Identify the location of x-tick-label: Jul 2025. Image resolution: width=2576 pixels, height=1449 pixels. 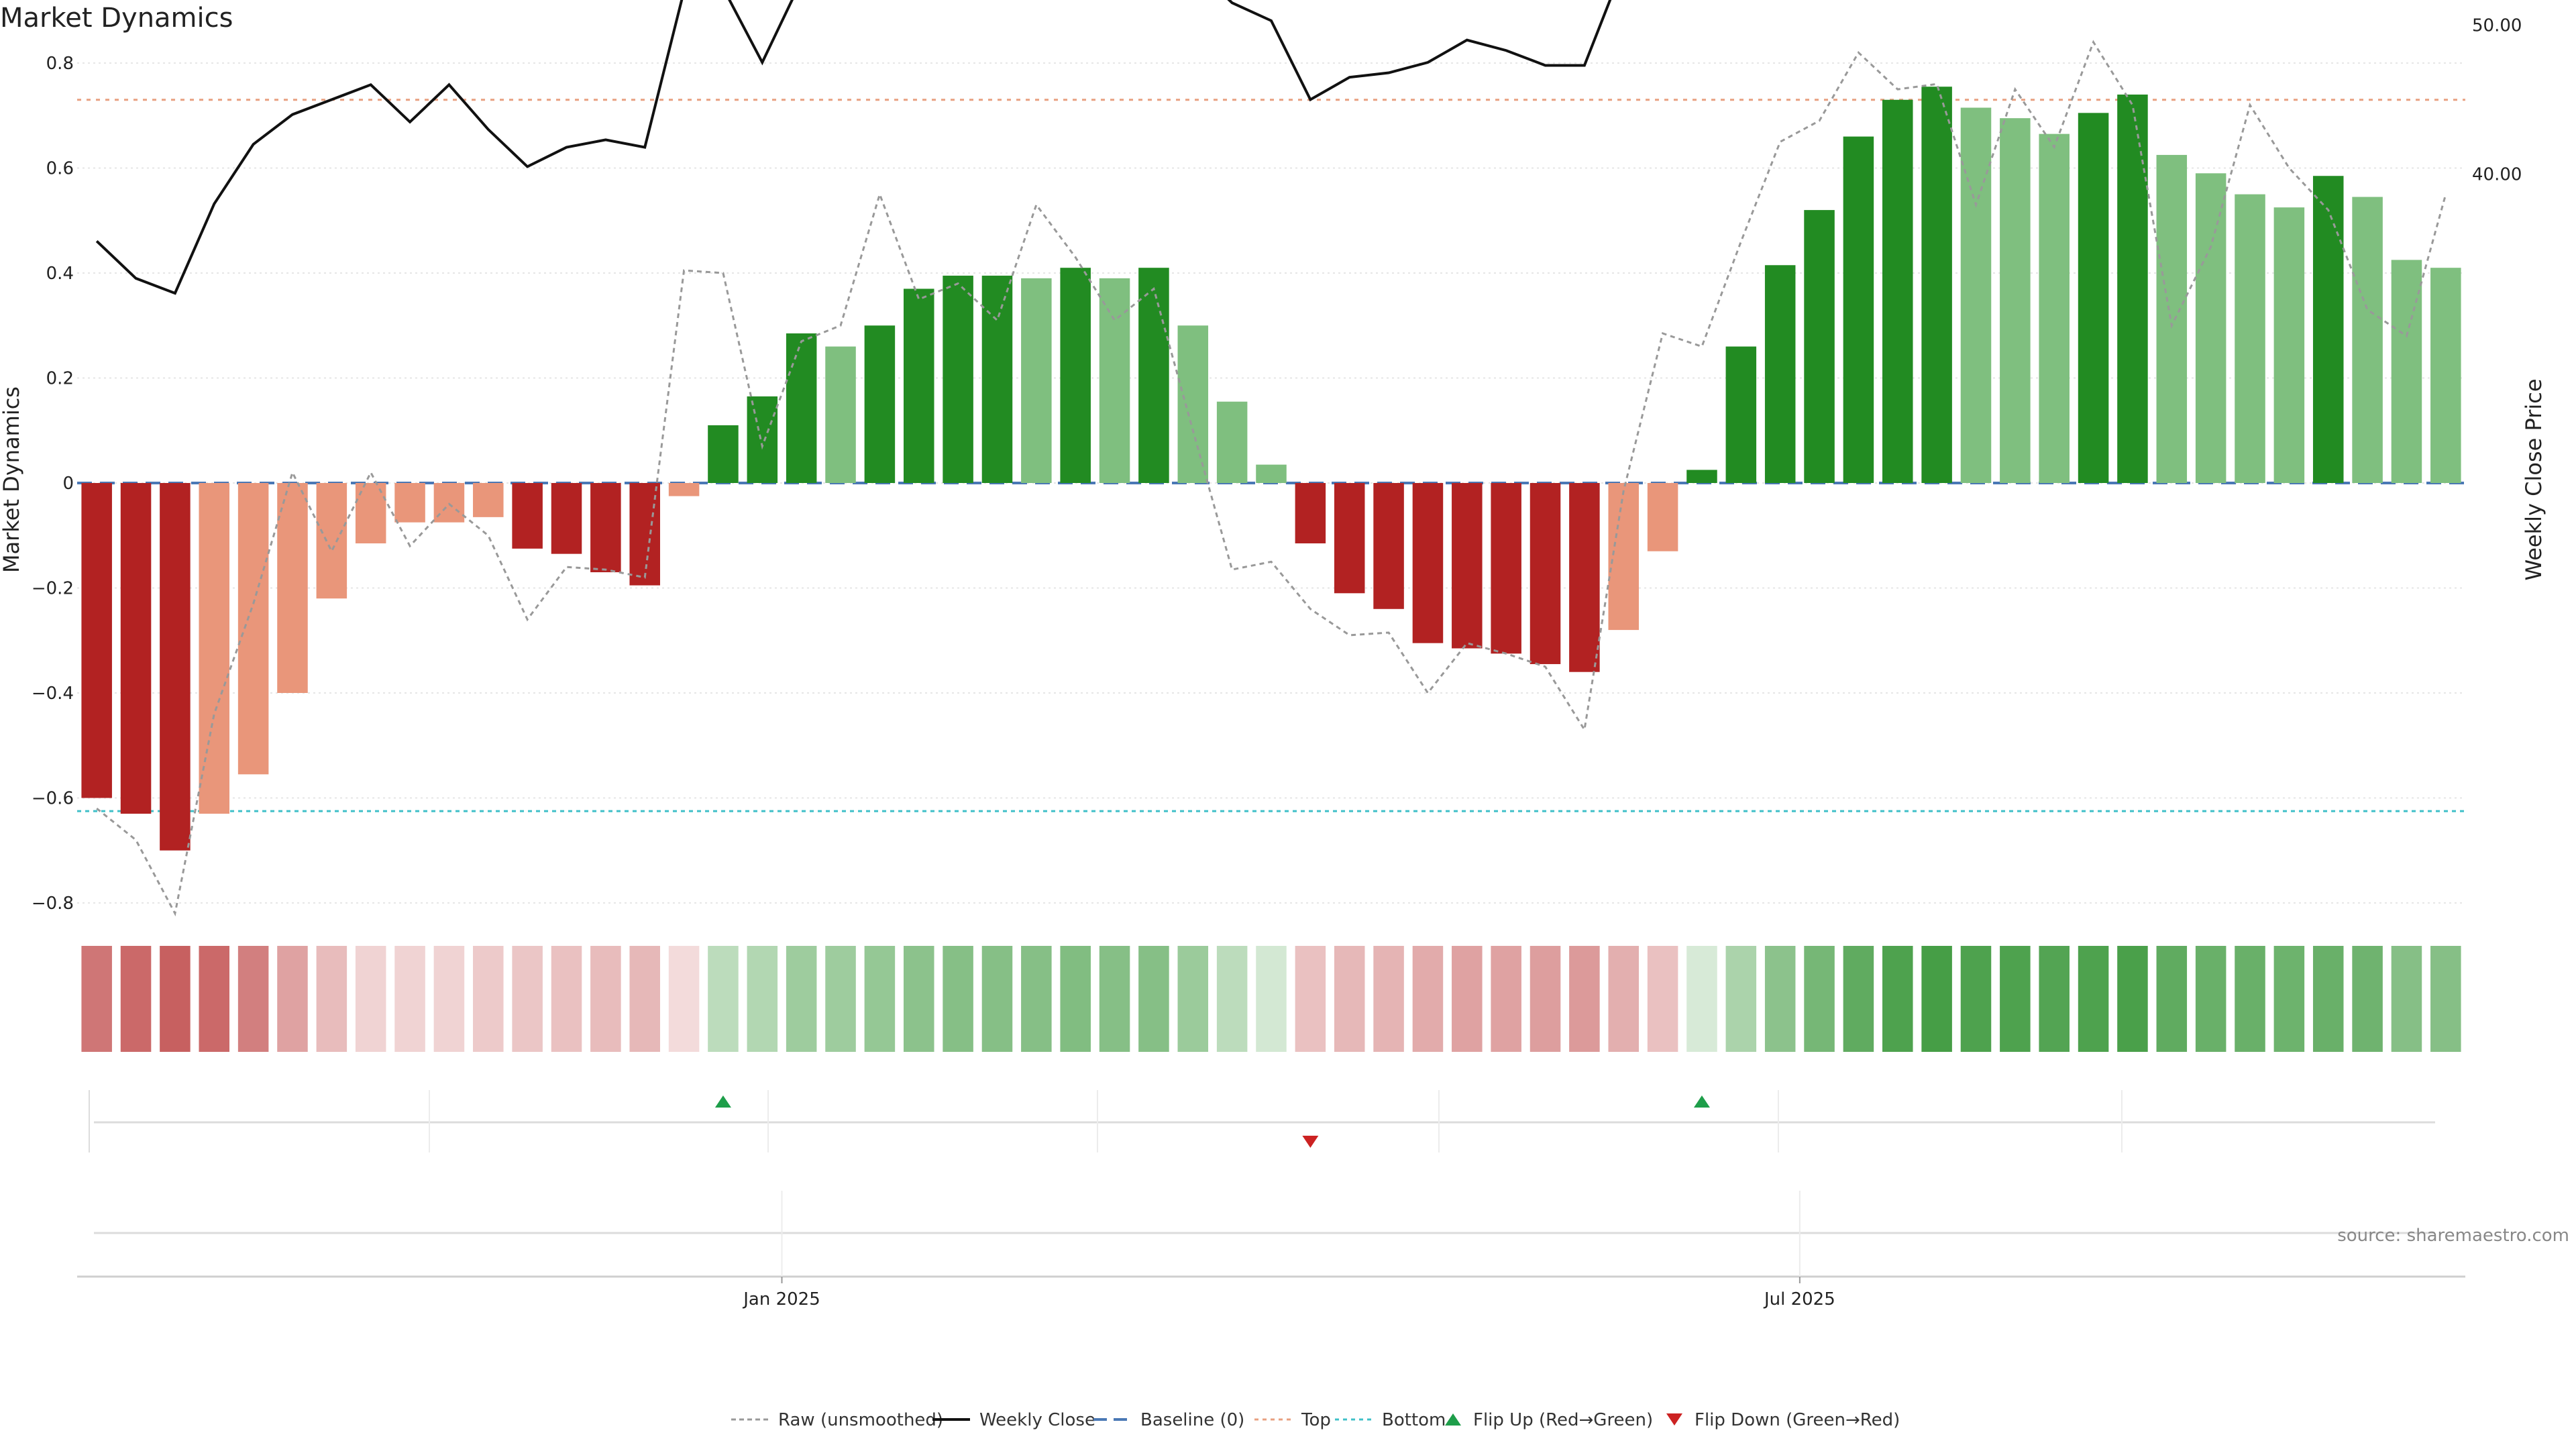
(1799, 1299).